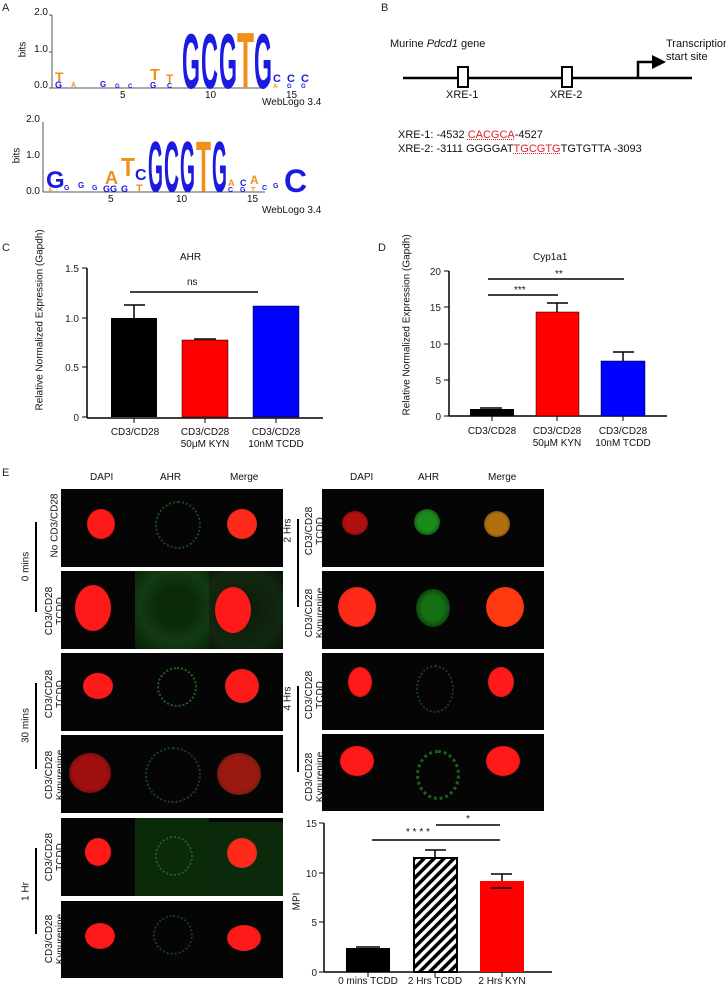  Describe the element at coordinates (6, 8) in the screenshot. I see `panel-label-a: A` at that location.